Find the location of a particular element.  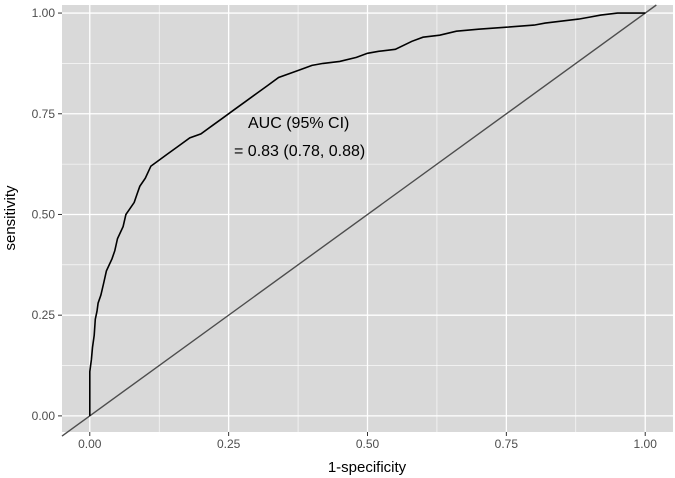

y-axis-ticks: 0.00 0.25 0.50 0.75 1.00 is located at coordinates (47, 214).